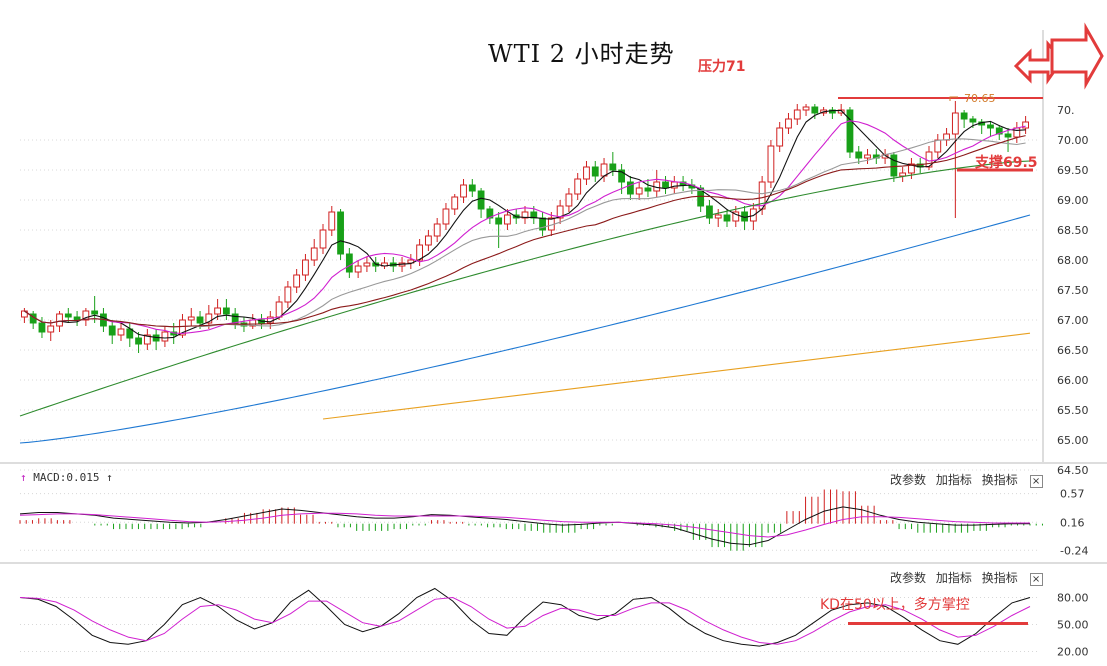 This screenshot has width=1107, height=666. Describe the element at coordinates (23, 477) in the screenshot. I see `macd-arrow-icon: ↑` at that location.